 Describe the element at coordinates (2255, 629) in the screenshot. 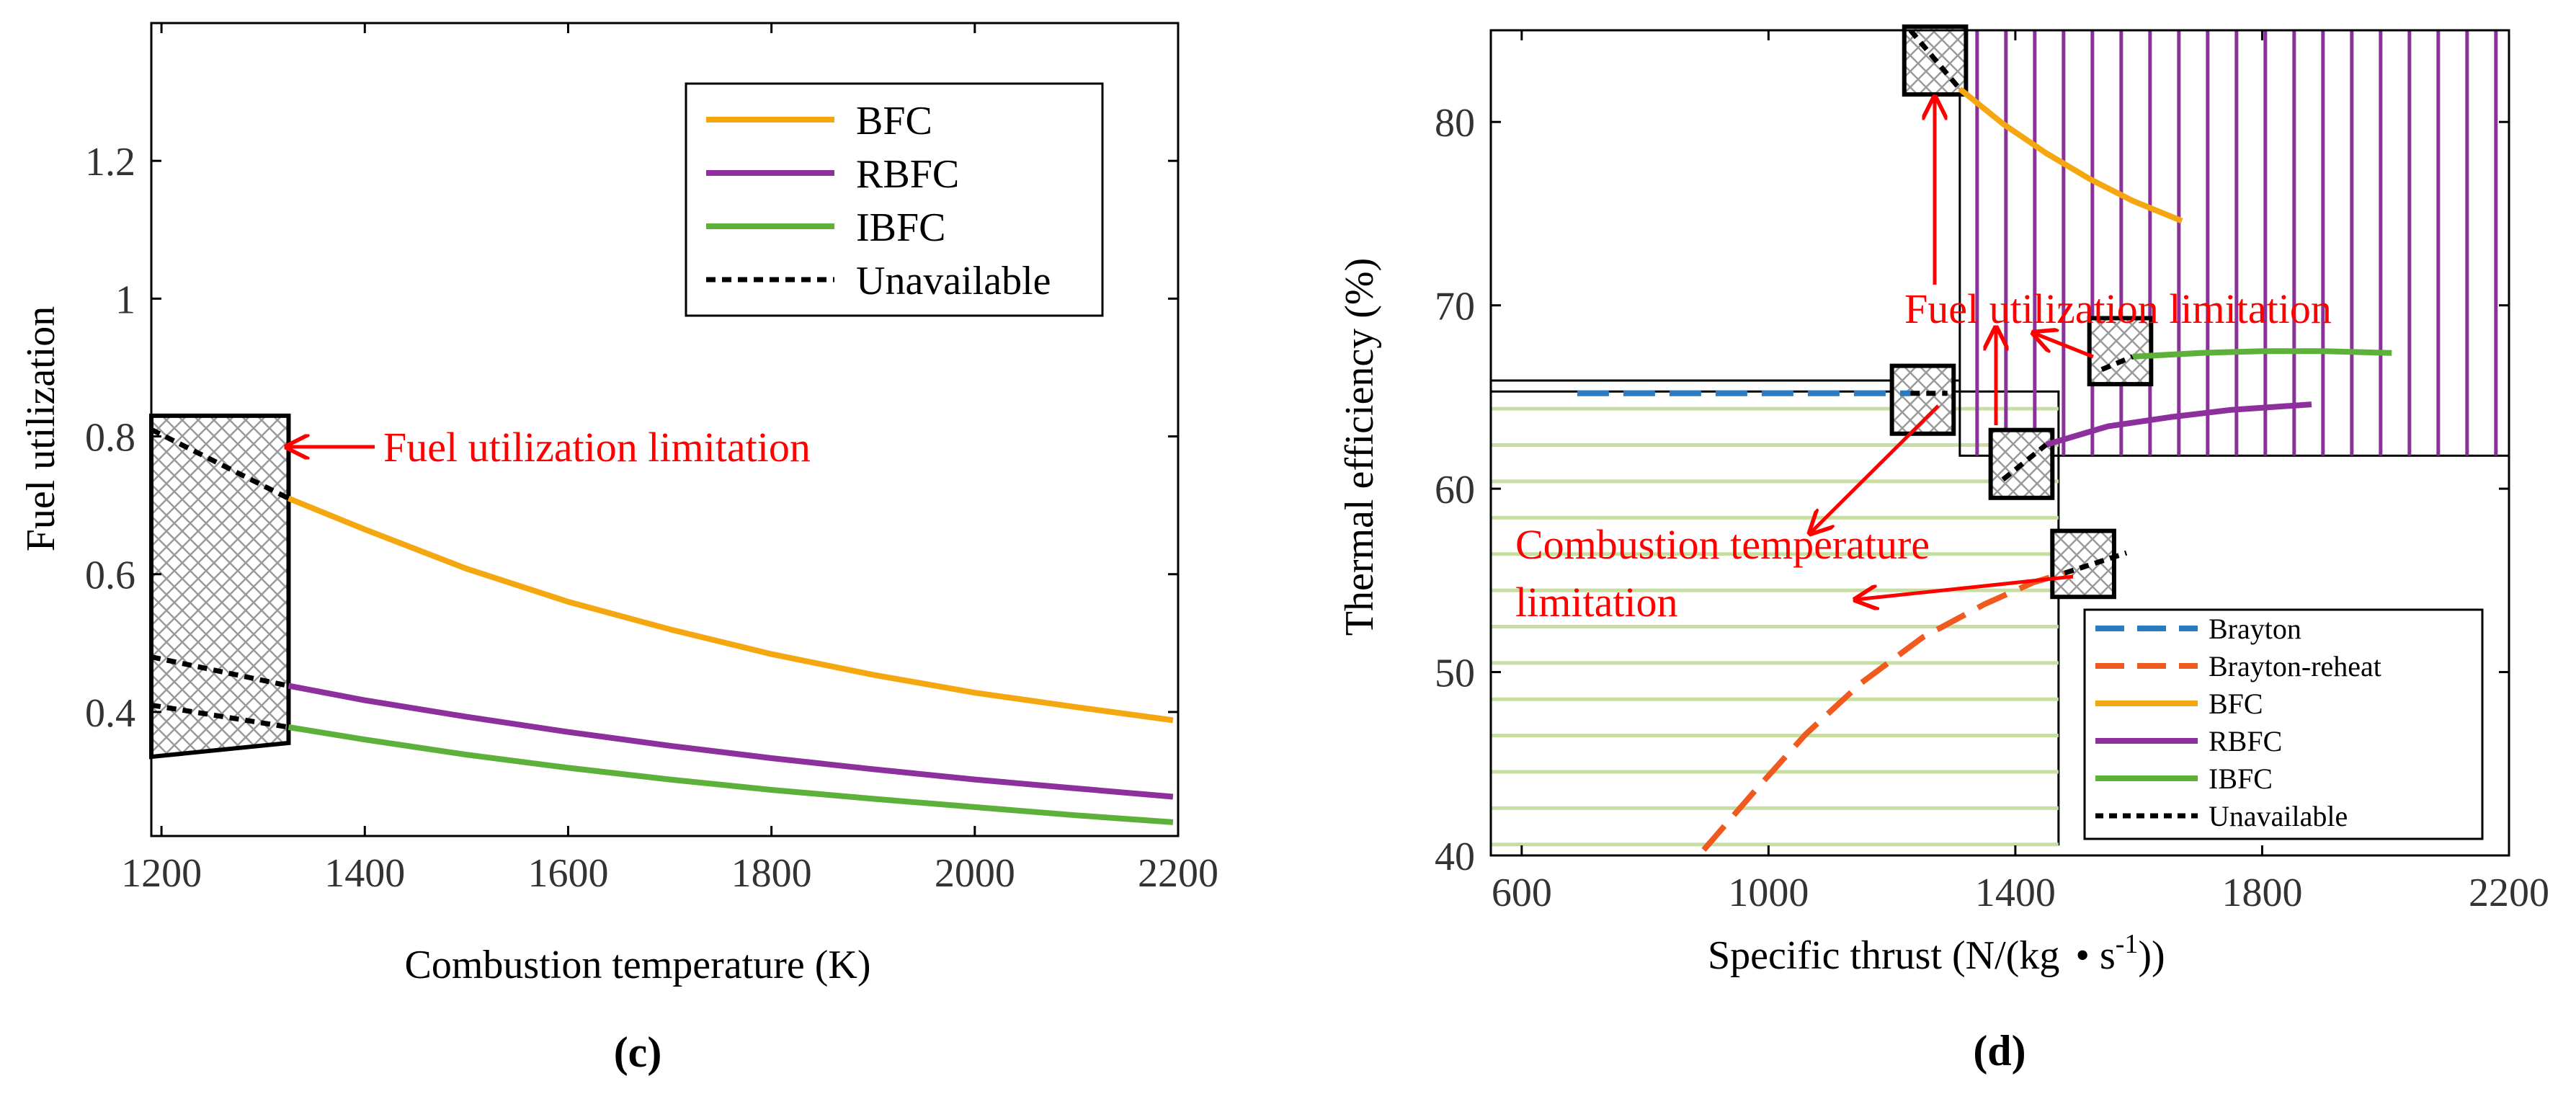

I see `d-legend-label-brayton: Brayton` at that location.